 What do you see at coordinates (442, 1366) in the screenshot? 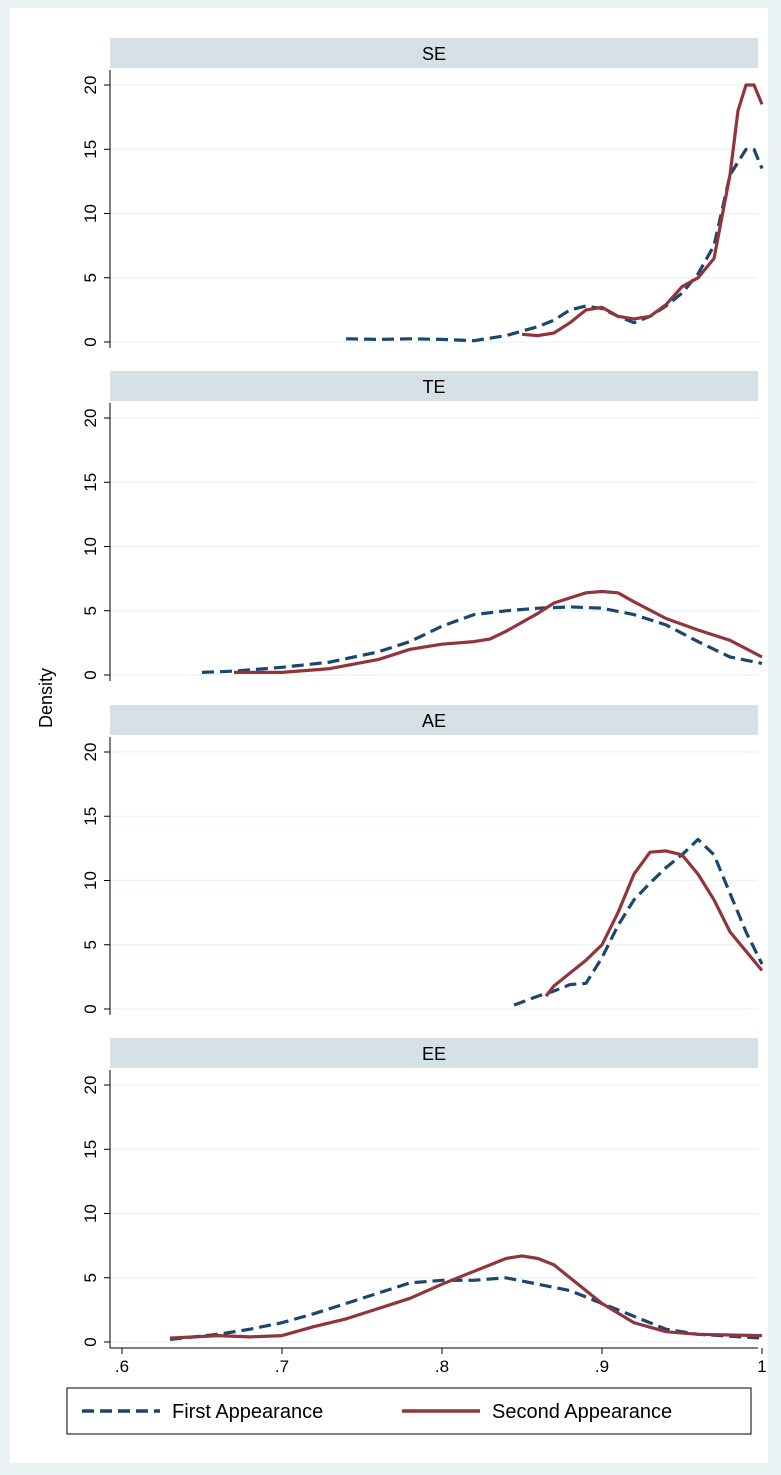
I see `x-tick-label: .8` at bounding box center [442, 1366].